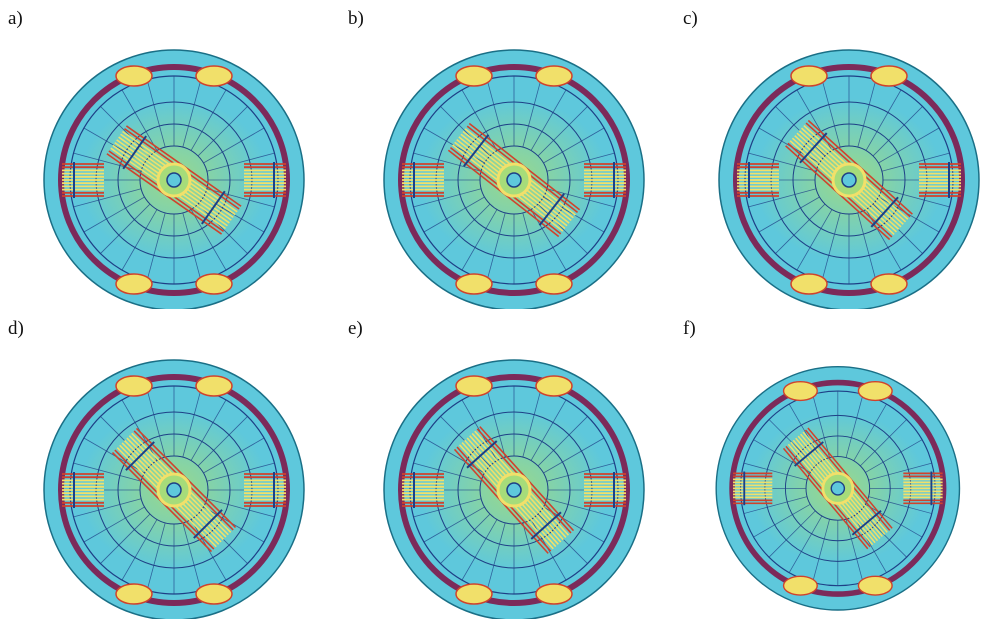 This screenshot has height=619, width=981. Describe the element at coordinates (690, 18) in the screenshot. I see `panel-label: c)` at that location.